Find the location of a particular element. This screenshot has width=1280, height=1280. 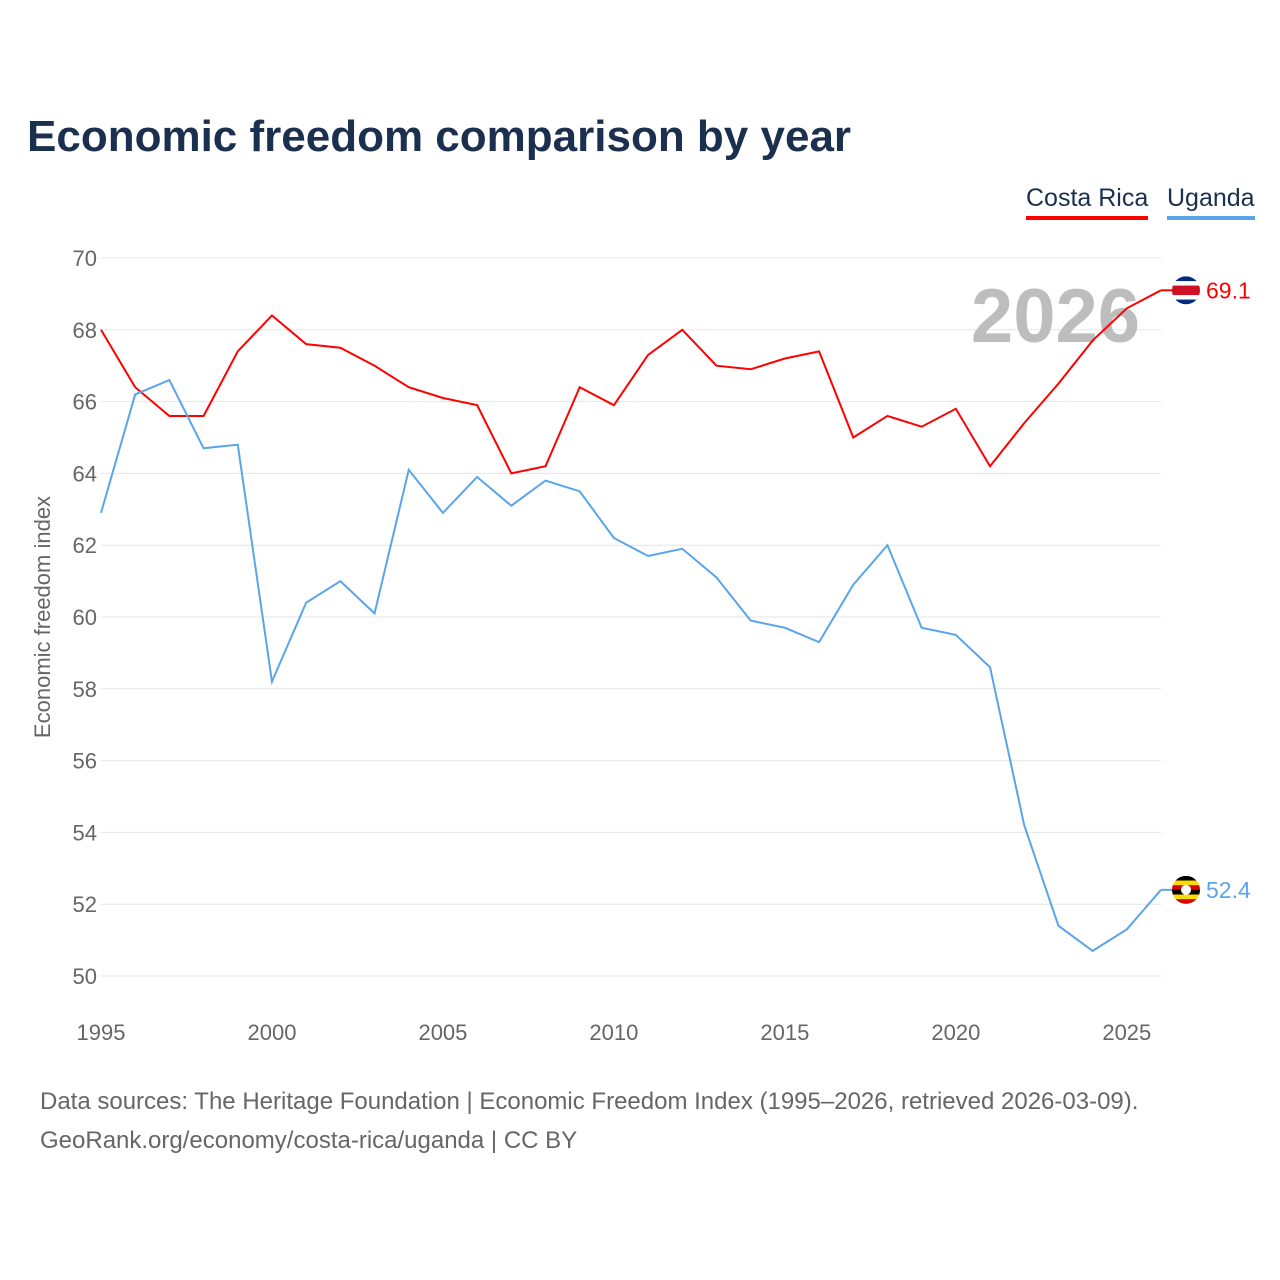

end-value-label: 52.4 is located at coordinates (1228, 890).